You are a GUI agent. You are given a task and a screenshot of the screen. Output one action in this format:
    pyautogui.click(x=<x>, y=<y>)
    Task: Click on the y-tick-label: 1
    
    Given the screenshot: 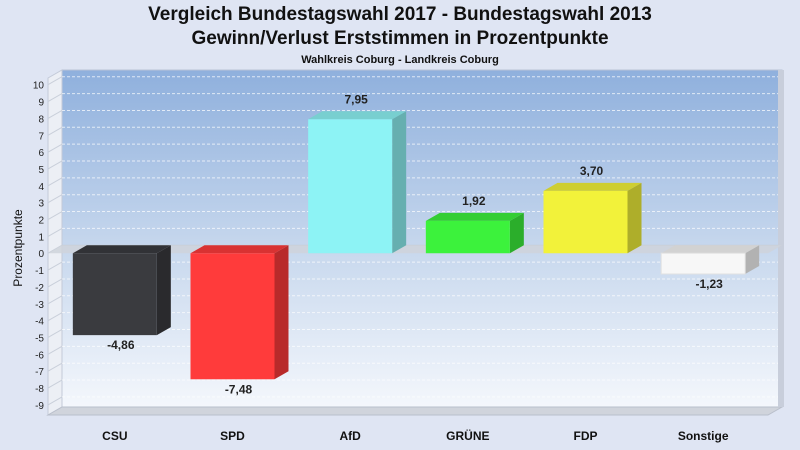 What is the action you would take?
    pyautogui.click(x=41, y=237)
    